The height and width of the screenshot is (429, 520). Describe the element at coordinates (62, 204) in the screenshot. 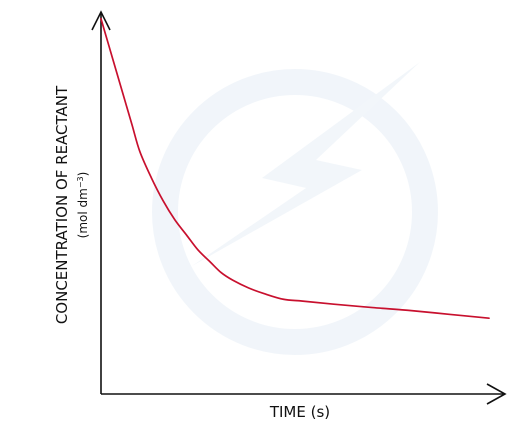

I see `y-axis-label: CONCENTRATION OF REACTANT` at that location.